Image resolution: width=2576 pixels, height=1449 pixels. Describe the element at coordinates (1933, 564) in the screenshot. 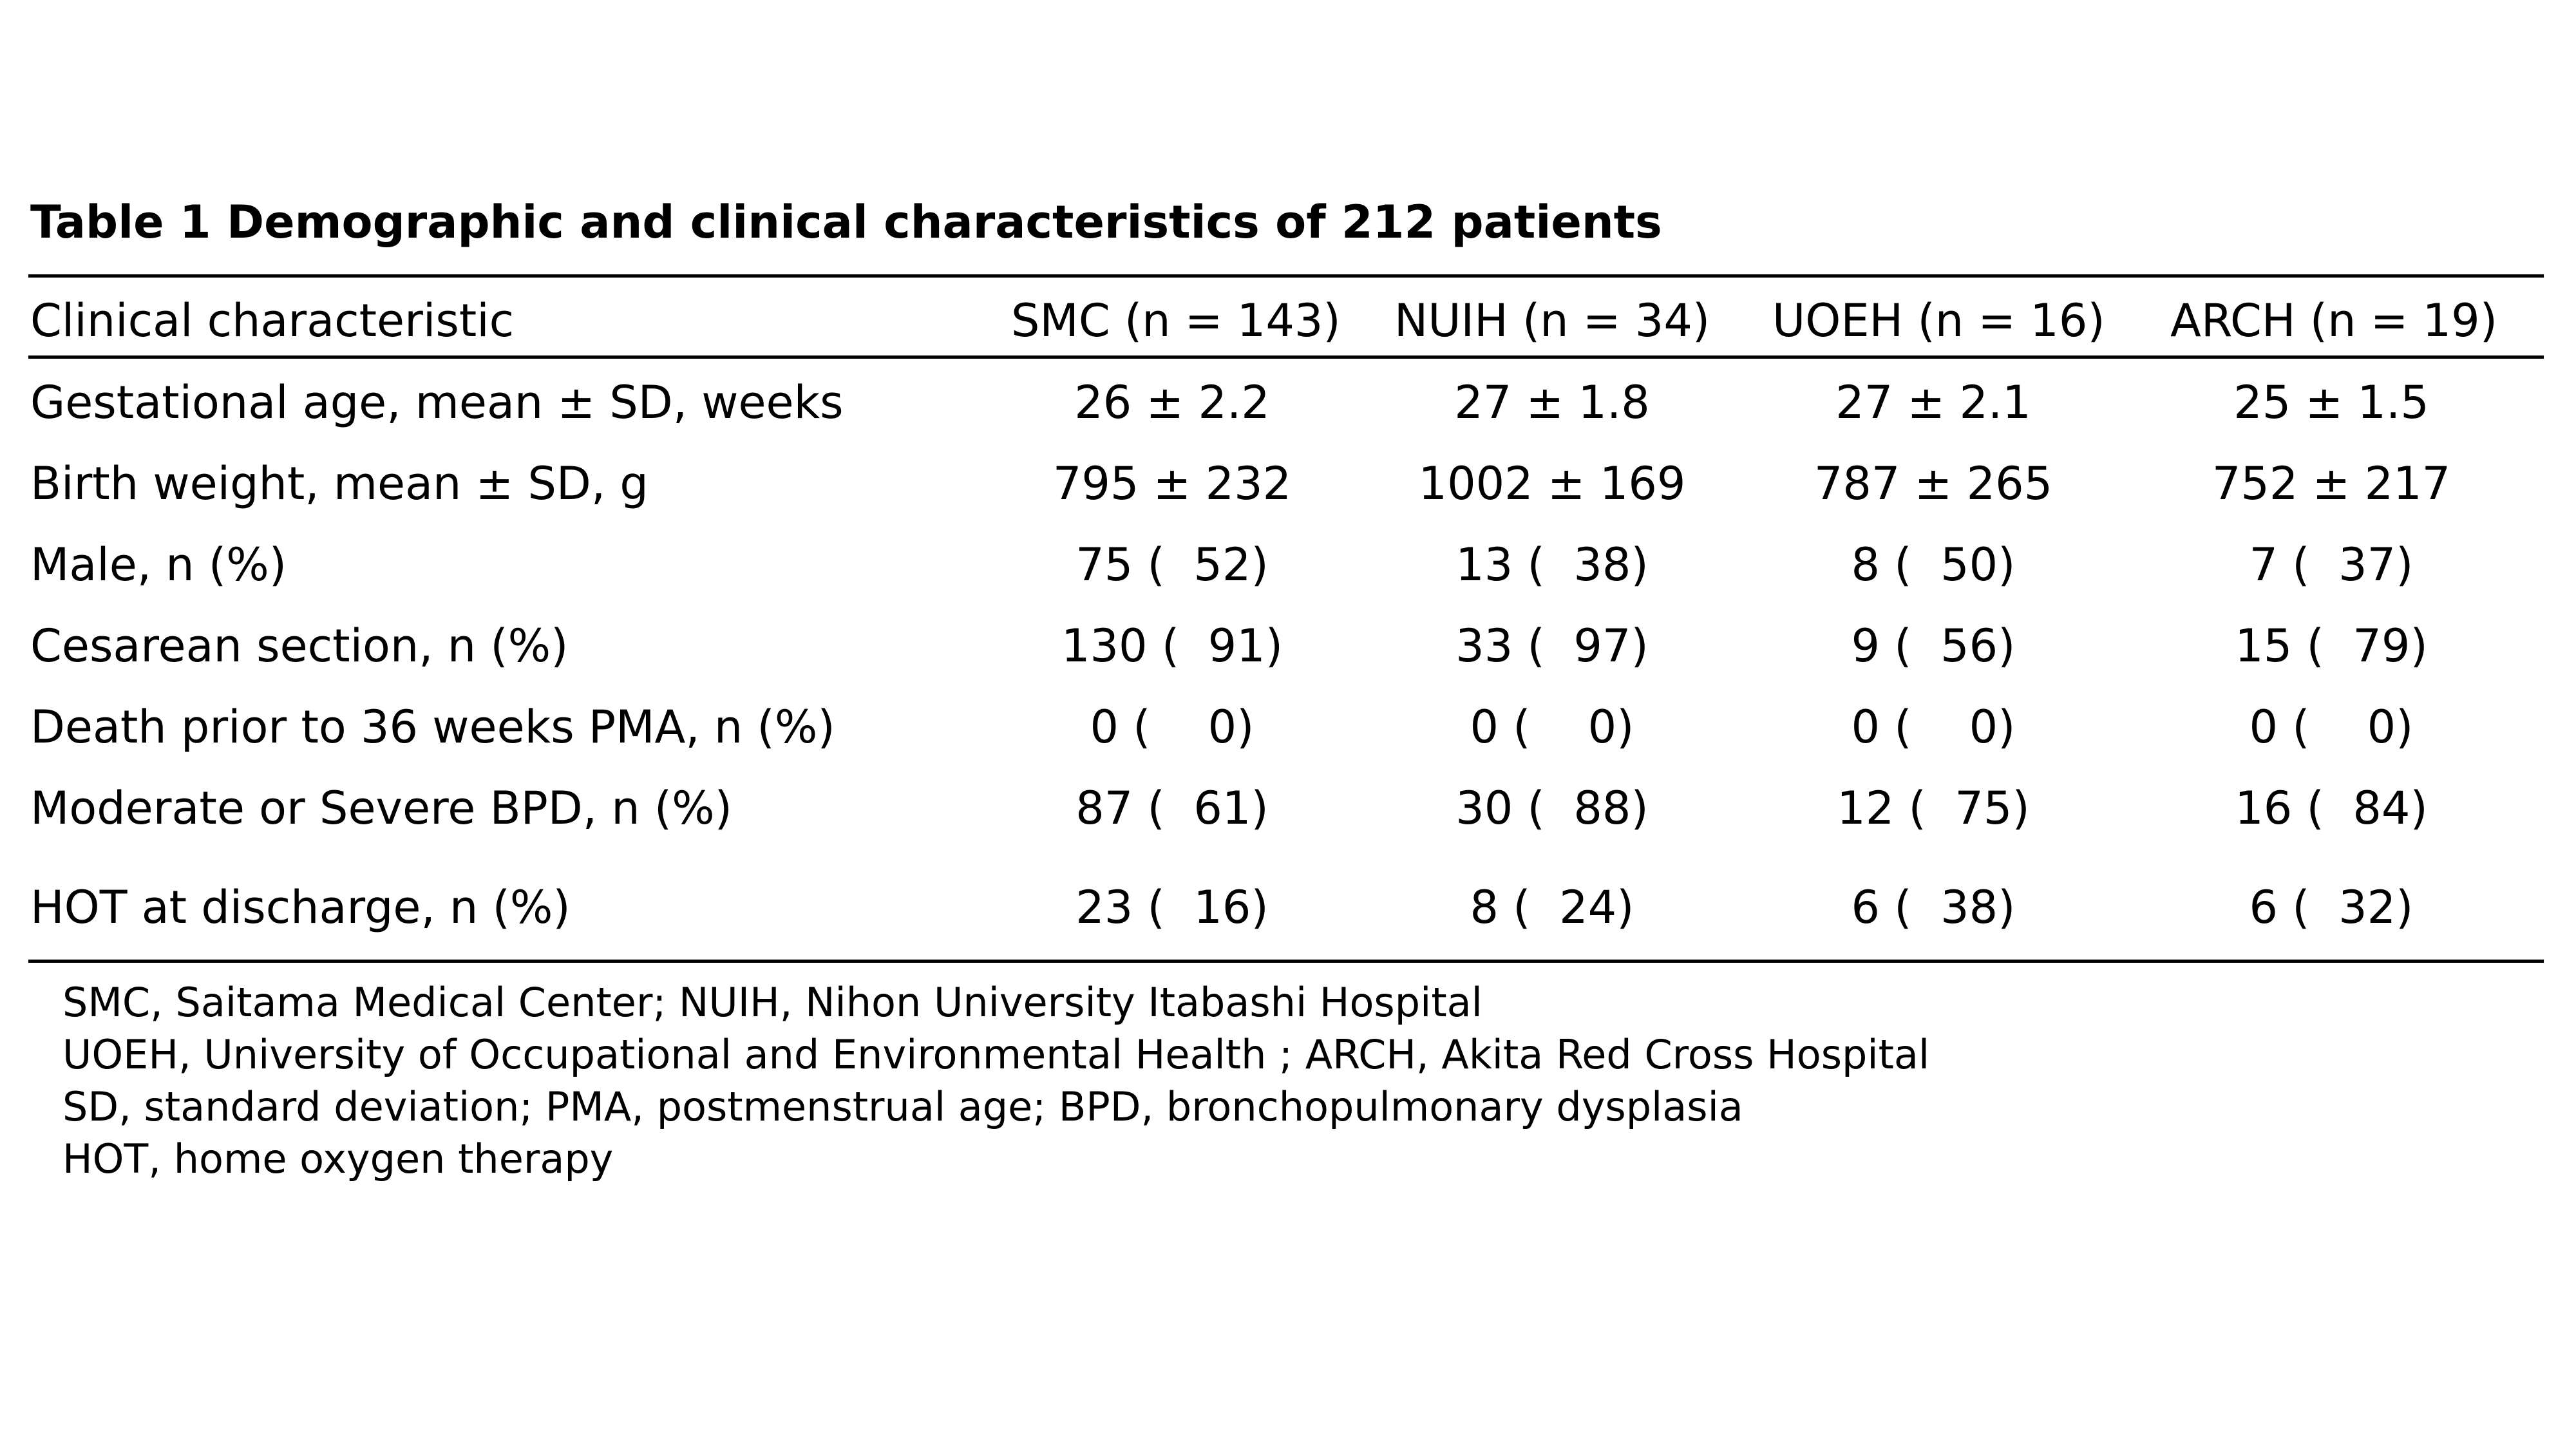

I see `table-cell: 8 ( 50)` at that location.